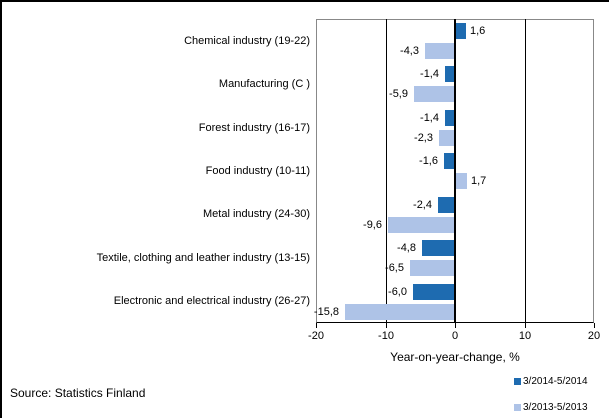 This screenshot has width=609, height=418. What do you see at coordinates (455, 171) in the screenshot?
I see `zero-axis-line` at bounding box center [455, 171].